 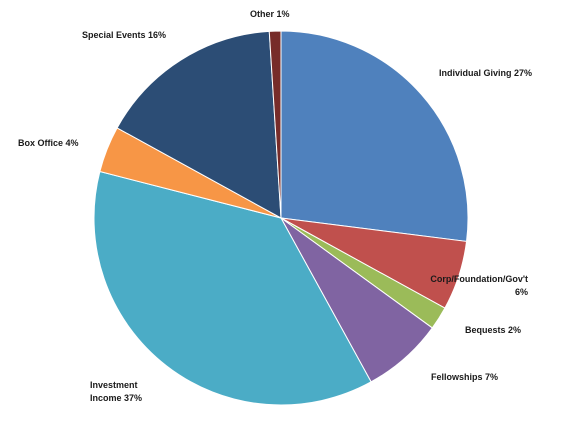 What do you see at coordinates (479, 279) in the screenshot?
I see `pie-label-line: Corp/Foundation/Gov't` at bounding box center [479, 279].